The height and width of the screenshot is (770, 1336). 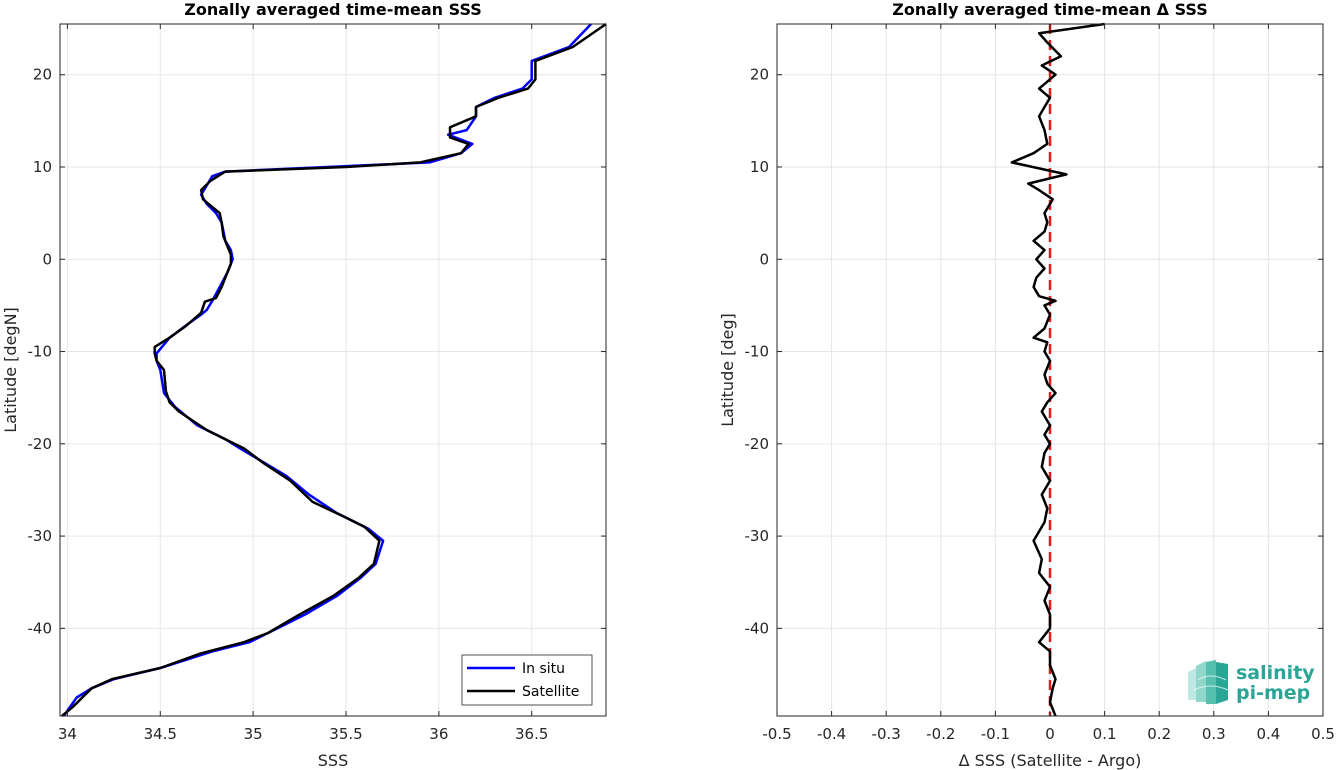 What do you see at coordinates (1273, 693) in the screenshot?
I see `logo-line-2: pi-mep` at bounding box center [1273, 693].